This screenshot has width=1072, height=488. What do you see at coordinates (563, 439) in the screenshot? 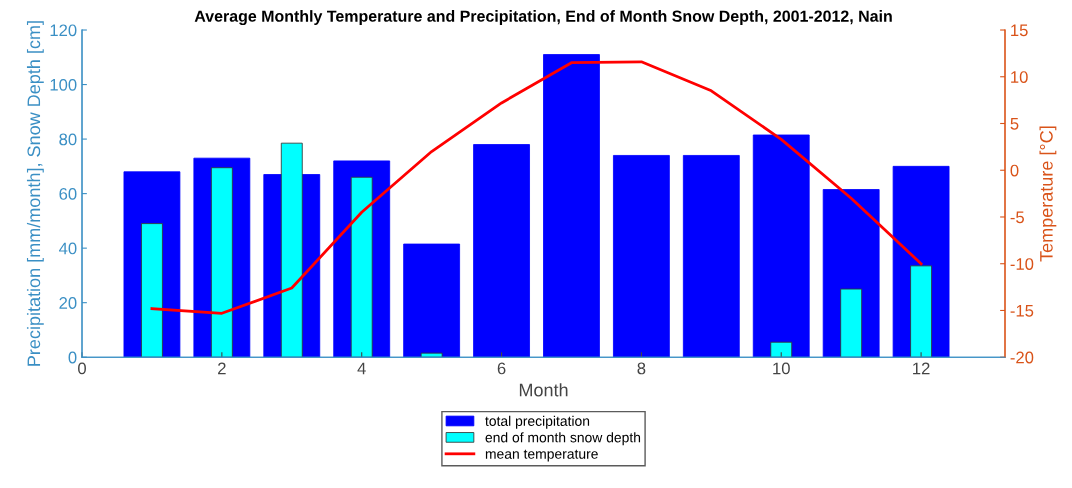
I see `legend-label: end of month snow depth` at bounding box center [563, 439].